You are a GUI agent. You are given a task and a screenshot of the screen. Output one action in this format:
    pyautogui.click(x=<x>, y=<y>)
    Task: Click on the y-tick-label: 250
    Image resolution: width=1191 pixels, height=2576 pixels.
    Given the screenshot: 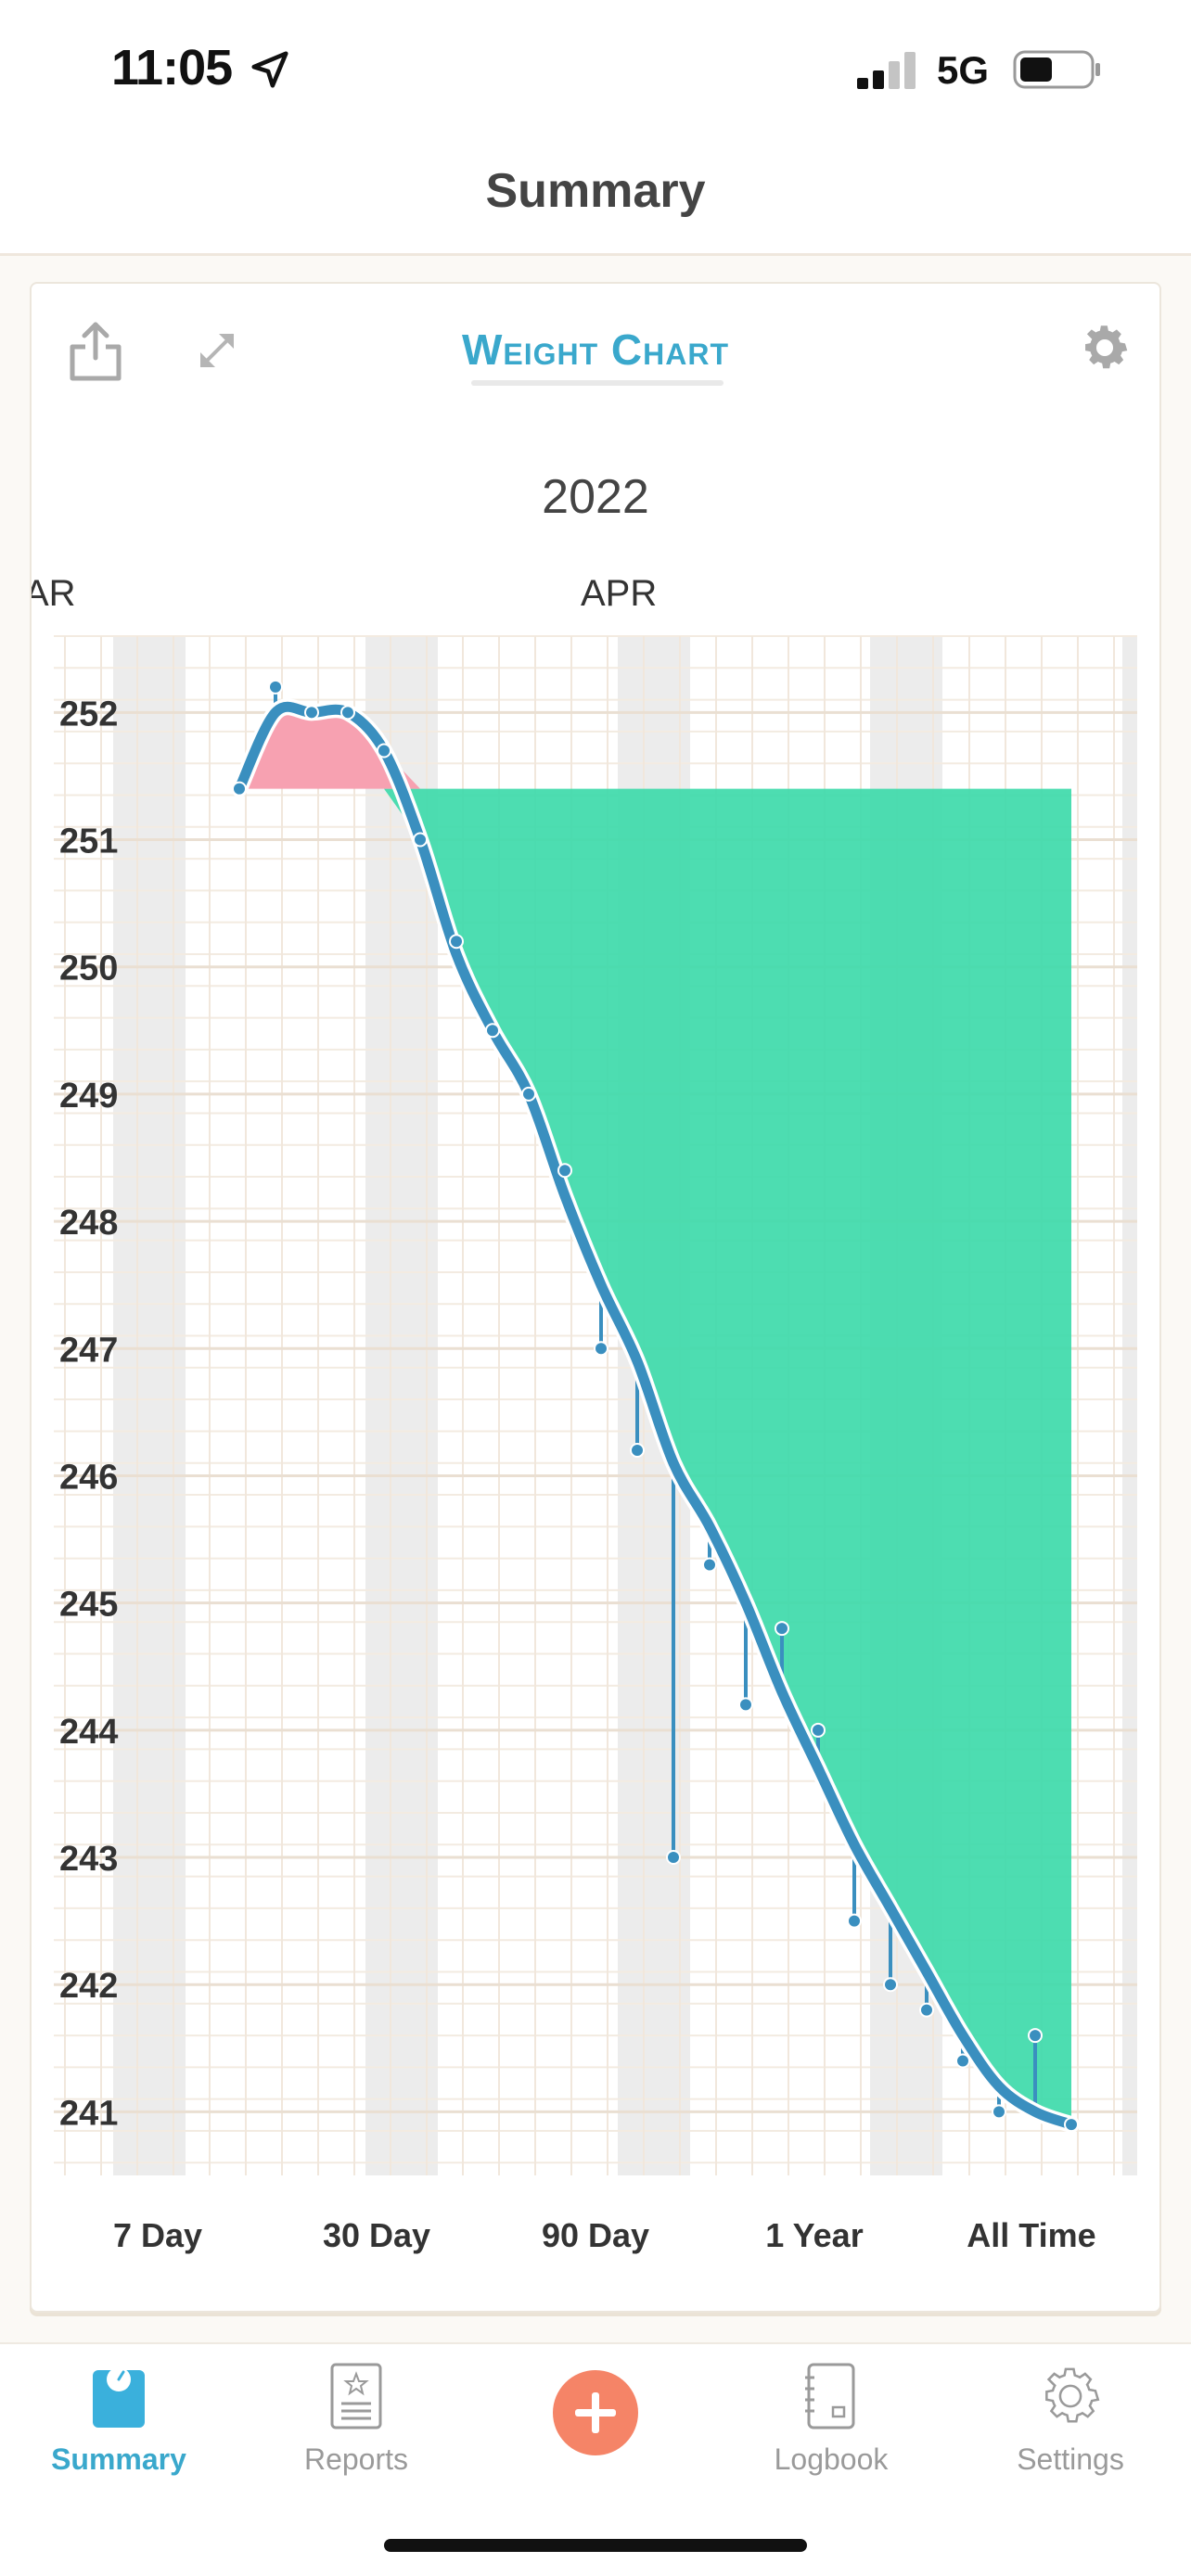 What is the action you would take?
    pyautogui.click(x=88, y=969)
    